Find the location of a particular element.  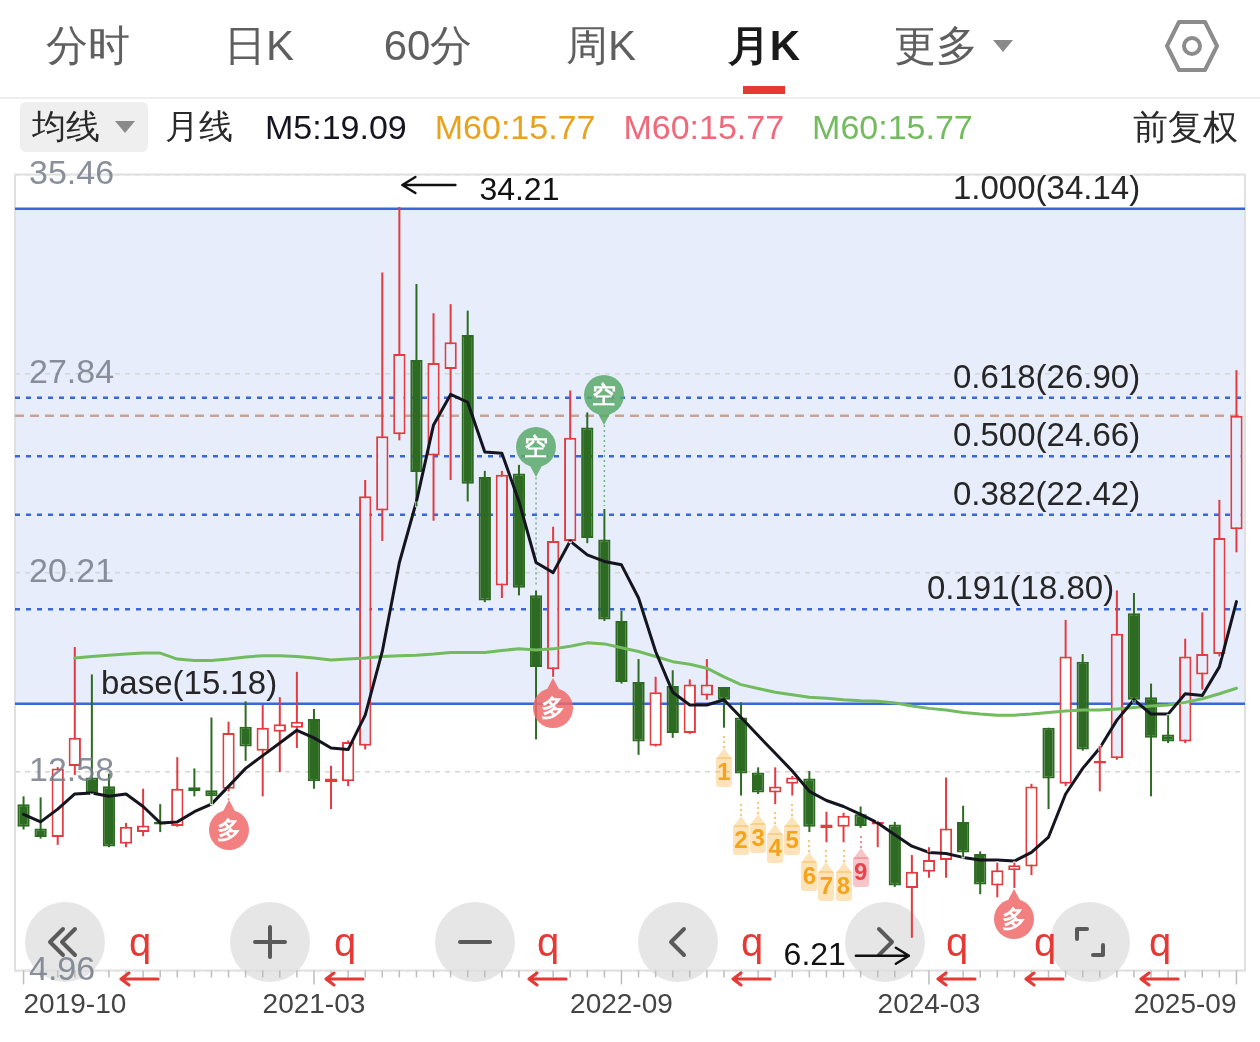

annotation: 6.21 is located at coordinates (814, 953).